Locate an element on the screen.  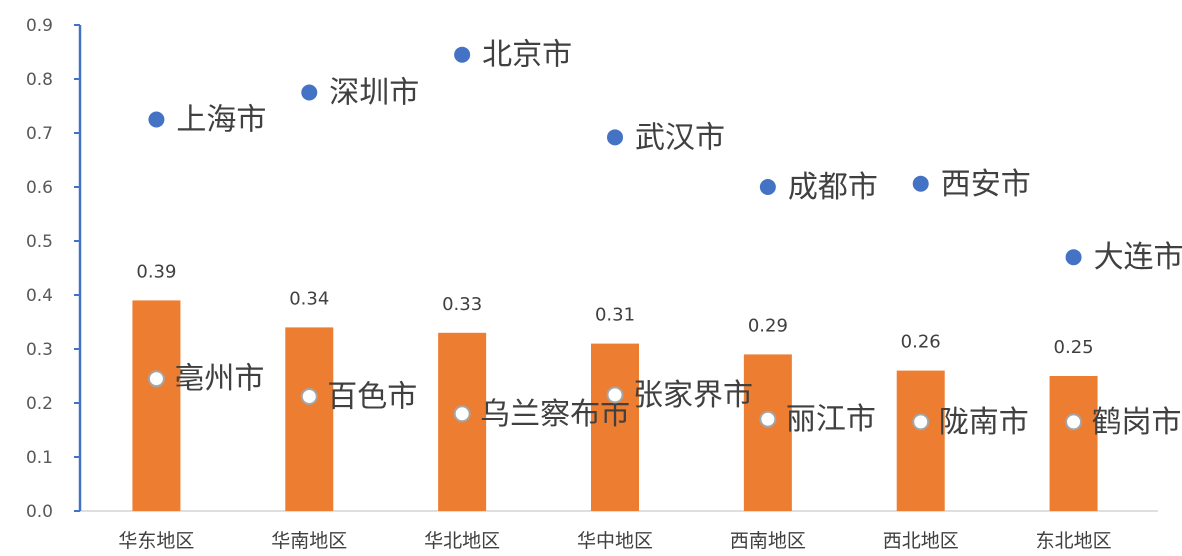
bar-value-label: 0.33 is located at coordinates (462, 304).